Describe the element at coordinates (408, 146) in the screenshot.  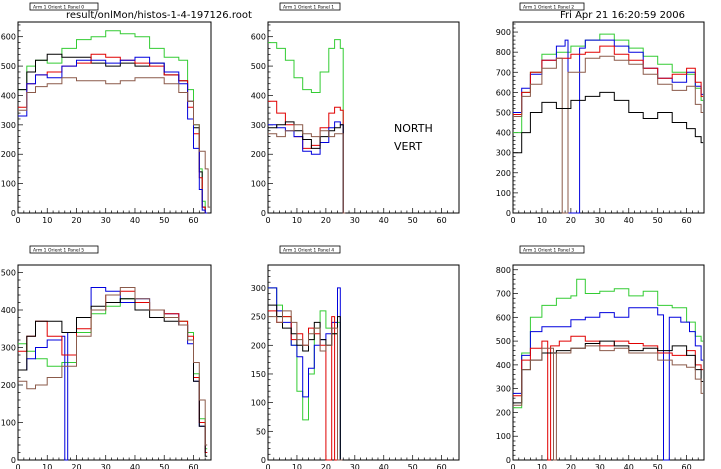
I see `annotation-vert: VERT` at that location.